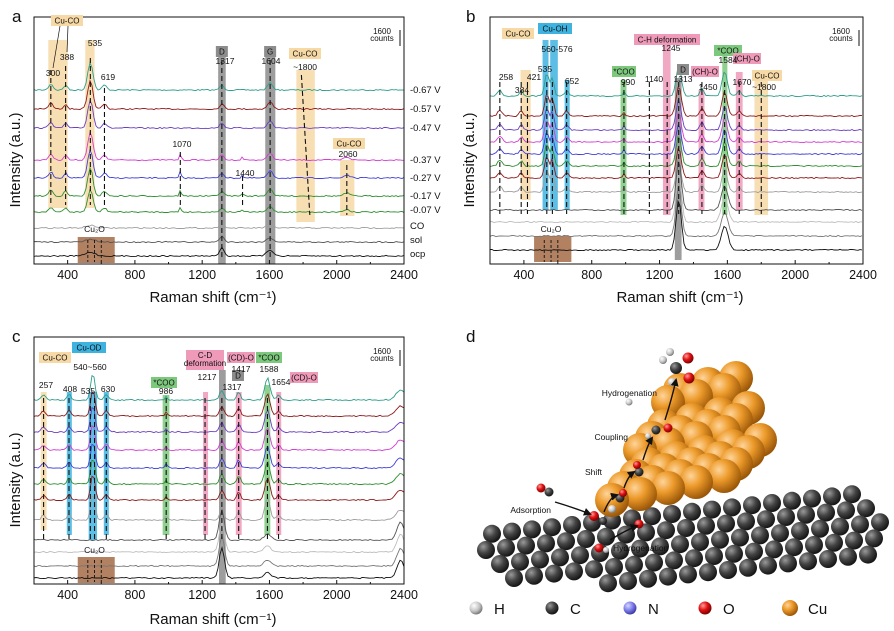 Image resolution: width=894 pixels, height=631 pixels. Describe the element at coordinates (166, 391) in the screenshot. I see `peak-label: 986` at that location.